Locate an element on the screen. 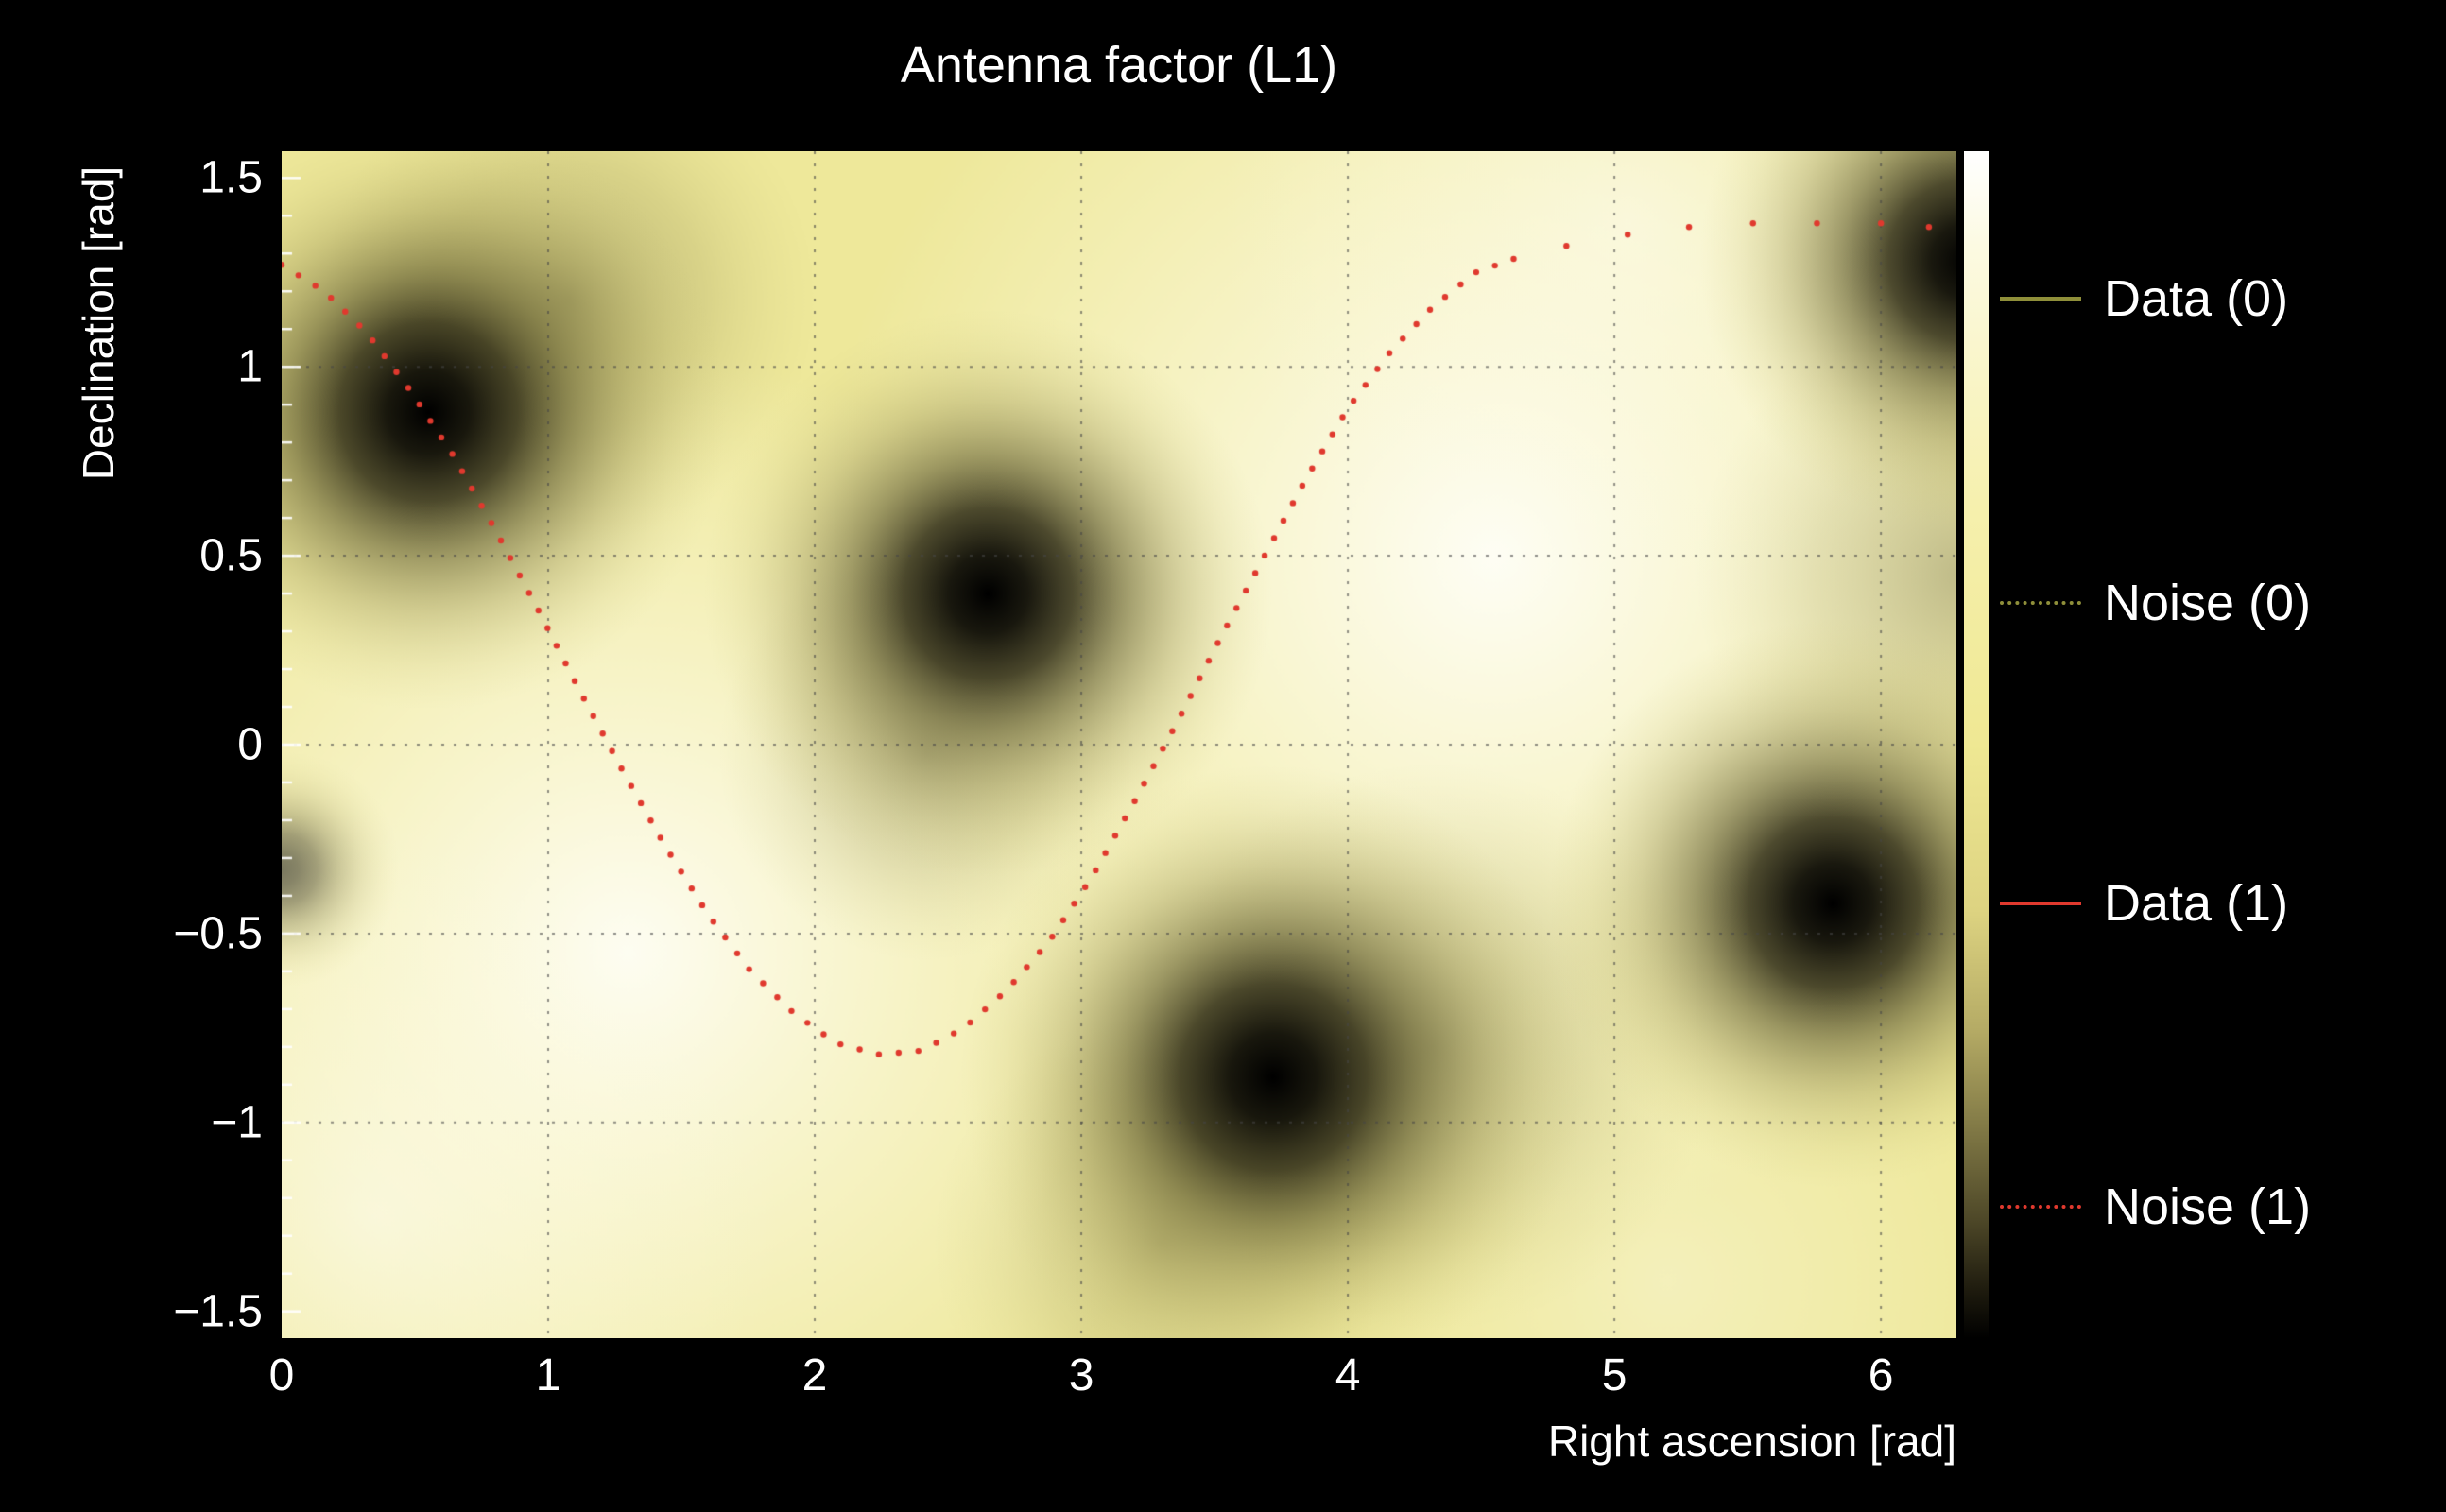  legend-label-noise-1: Noise (1) is located at coordinates (2208, 1206).